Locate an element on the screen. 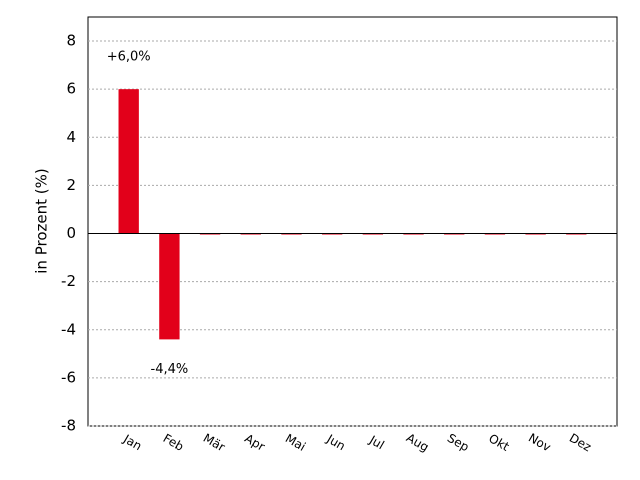 The image size is (640, 480). y-tick-label: -8 is located at coordinates (68, 426).